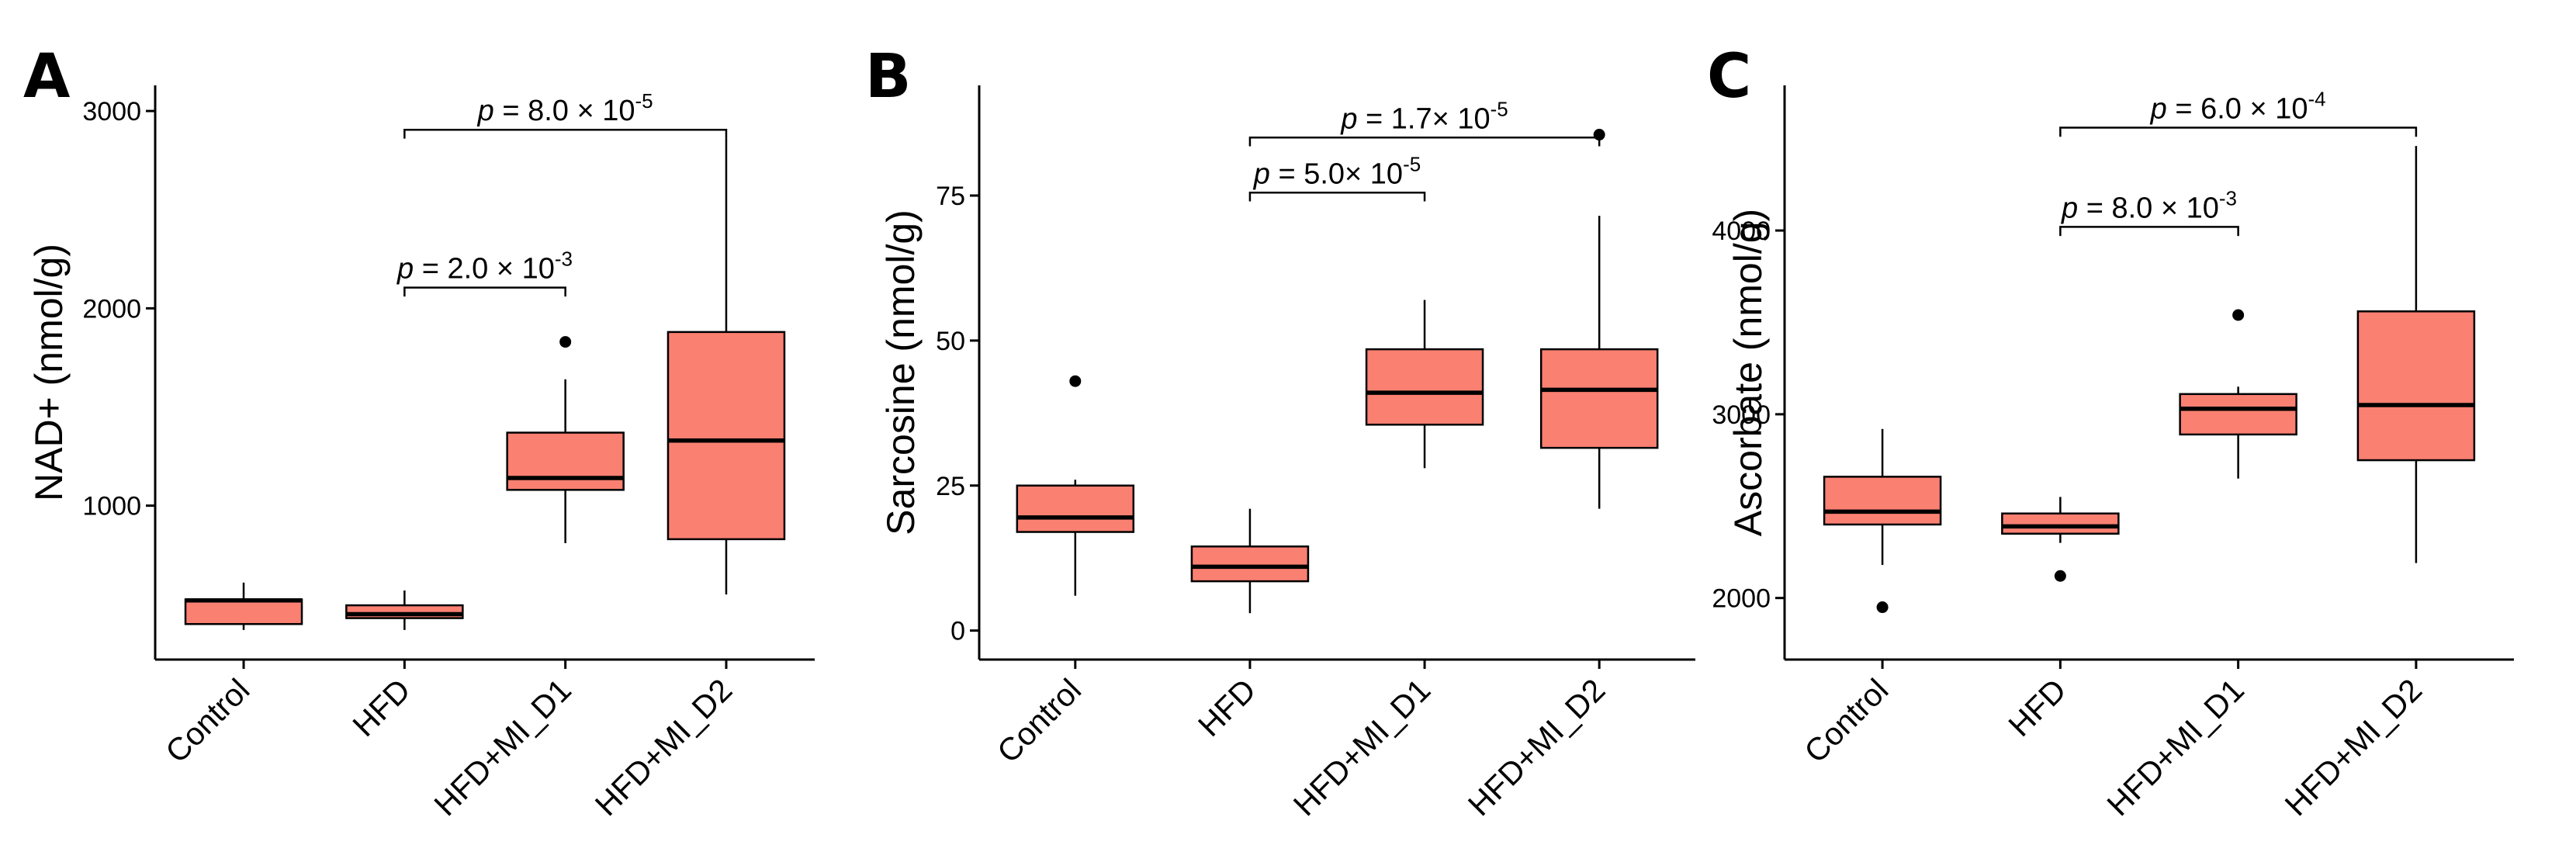 This screenshot has height=852, width=2576. What do you see at coordinates (1424, 116) in the screenshot?
I see `p-value-label: p = 1.7× 10-5` at bounding box center [1424, 116].